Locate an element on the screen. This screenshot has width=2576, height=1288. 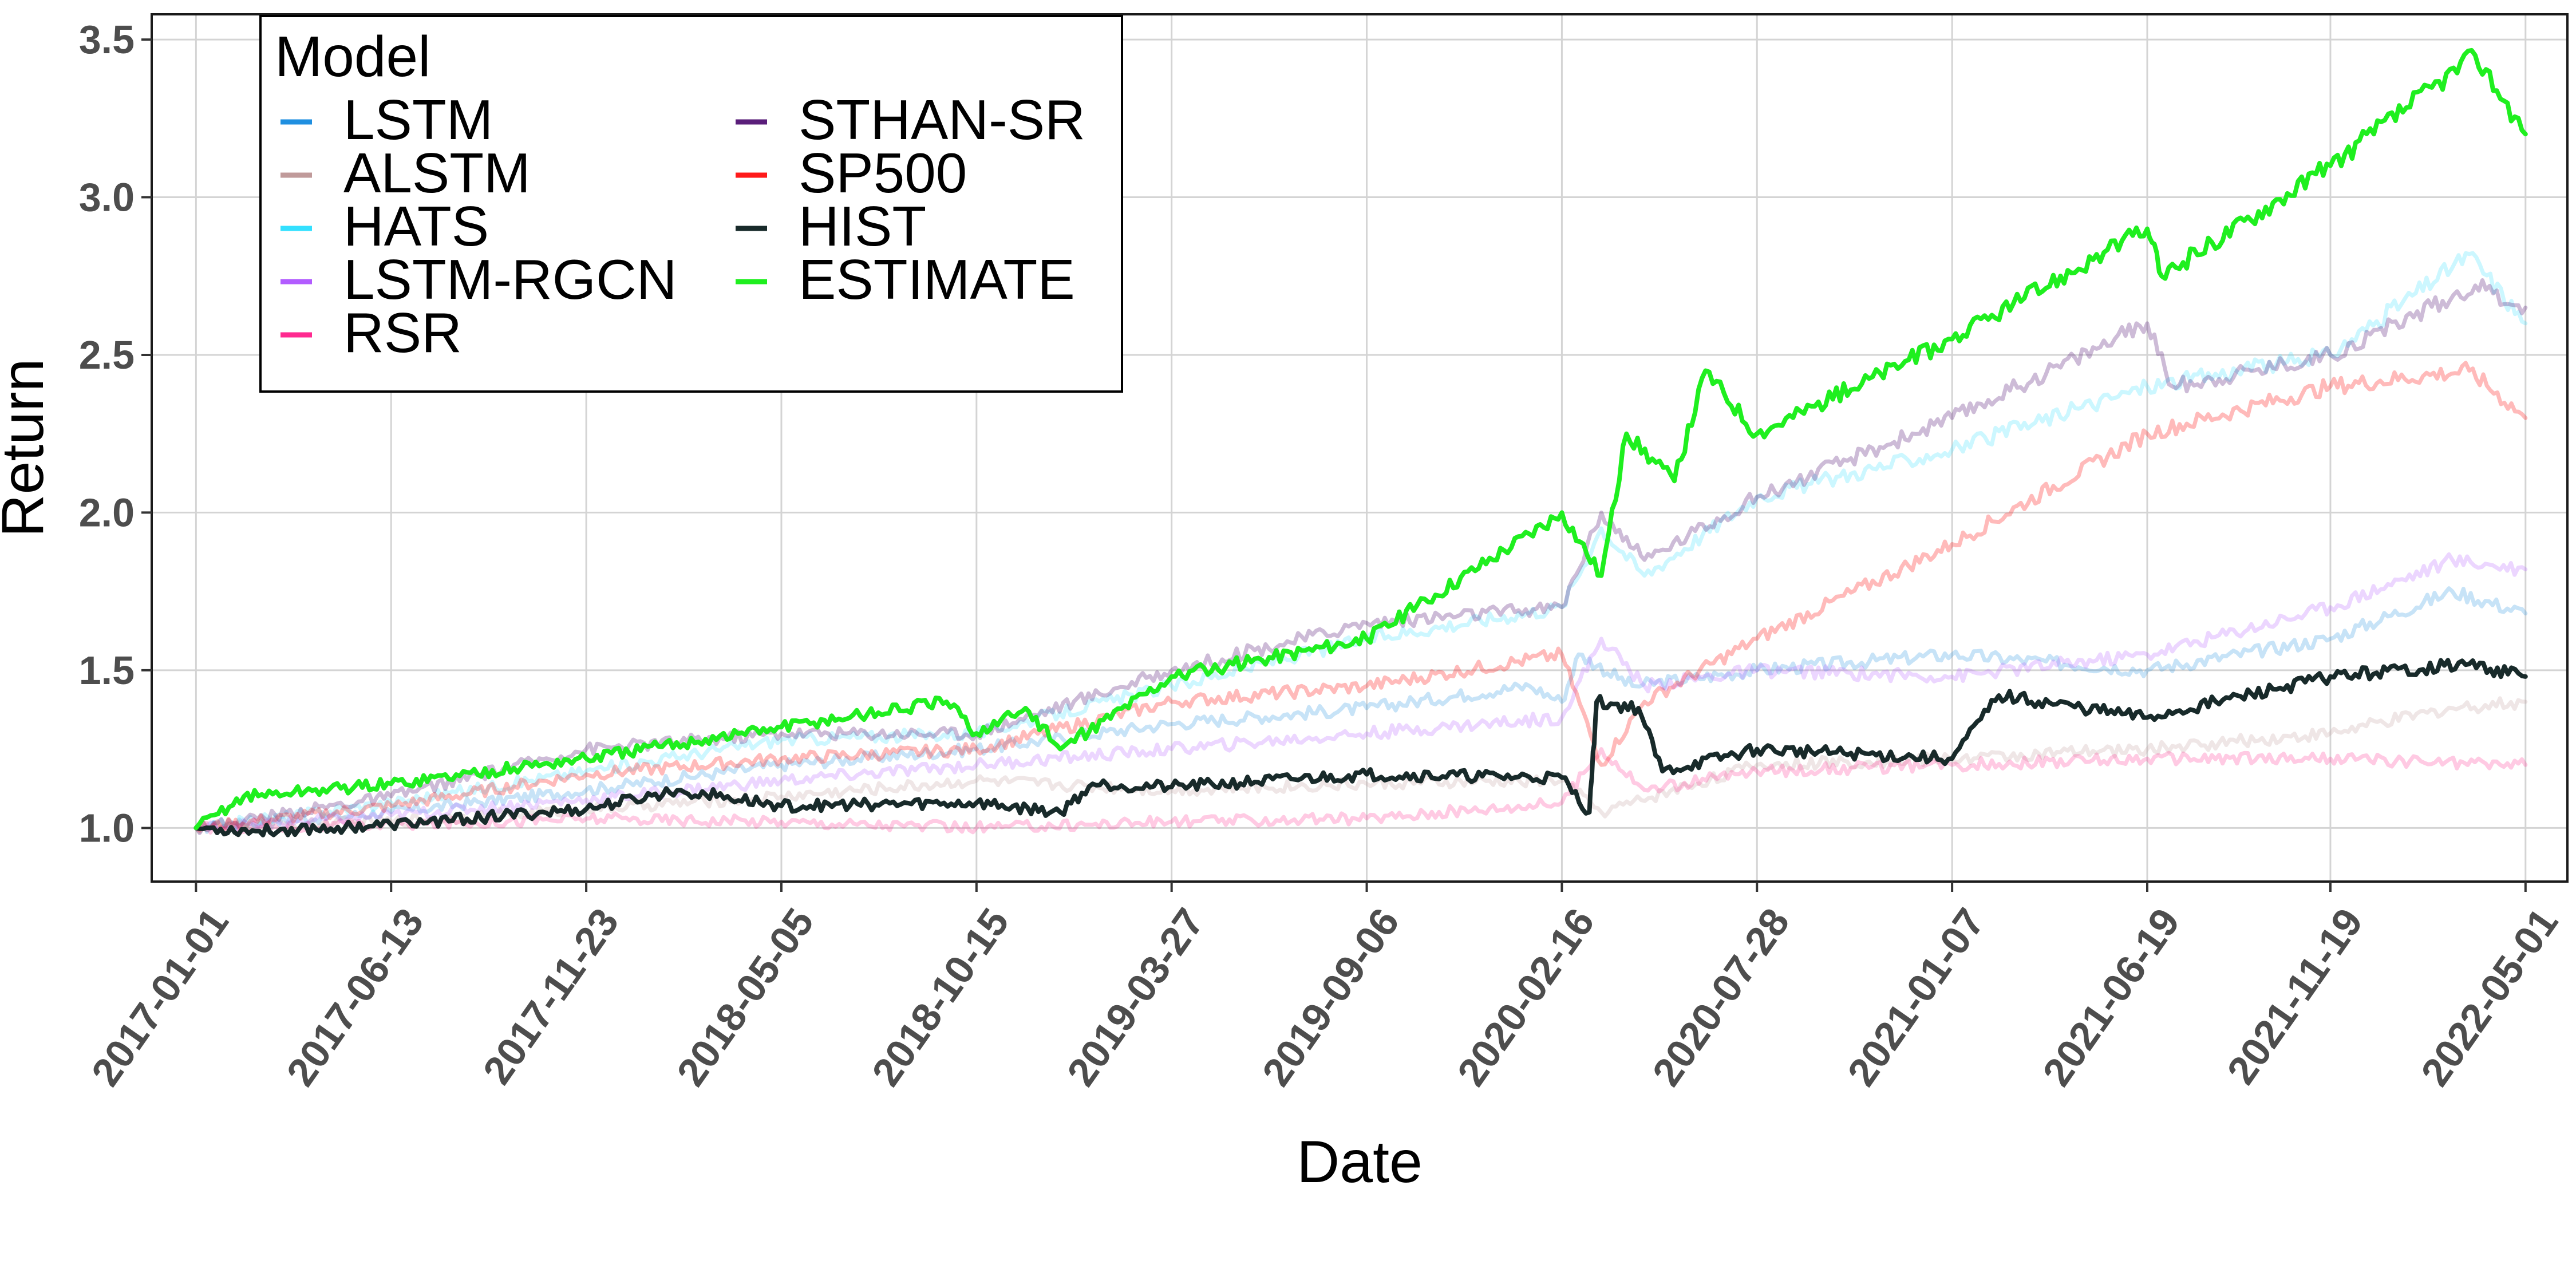
legend-label-hats: HATS is located at coordinates (416, 226).